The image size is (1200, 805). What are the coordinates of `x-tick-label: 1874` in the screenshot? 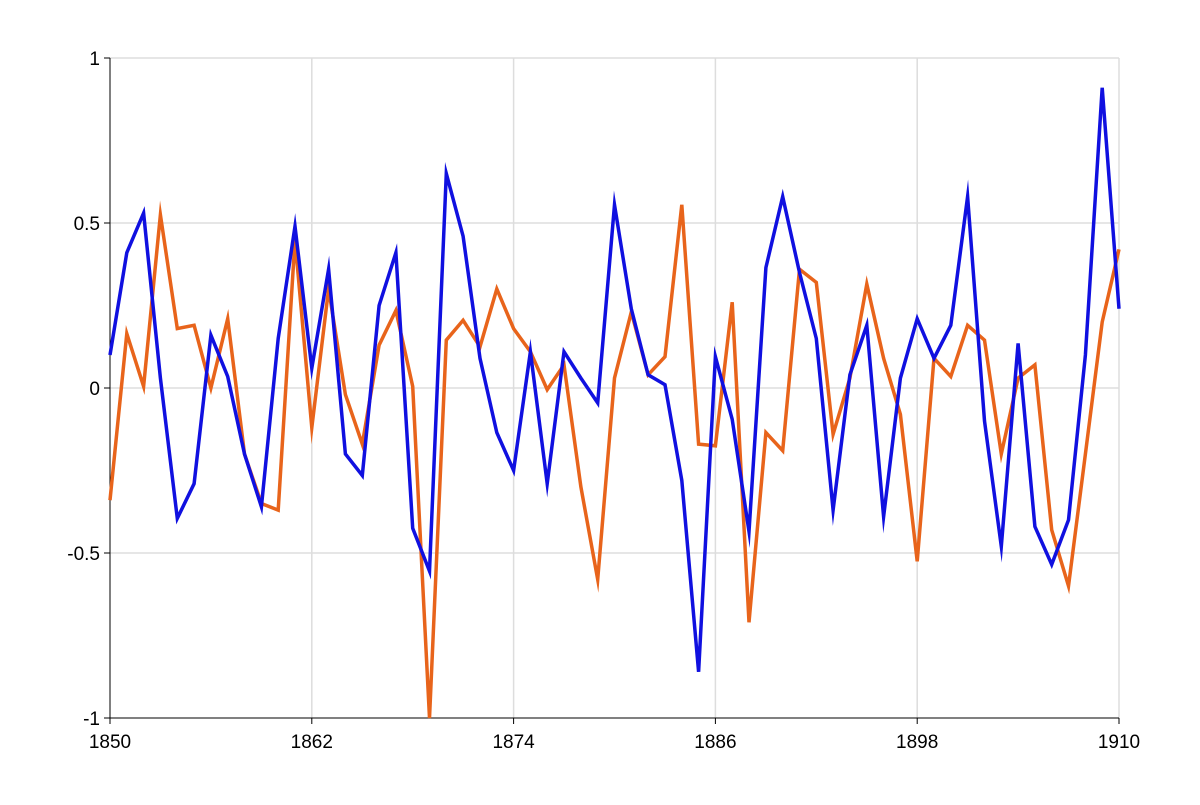 It's located at (513, 742).